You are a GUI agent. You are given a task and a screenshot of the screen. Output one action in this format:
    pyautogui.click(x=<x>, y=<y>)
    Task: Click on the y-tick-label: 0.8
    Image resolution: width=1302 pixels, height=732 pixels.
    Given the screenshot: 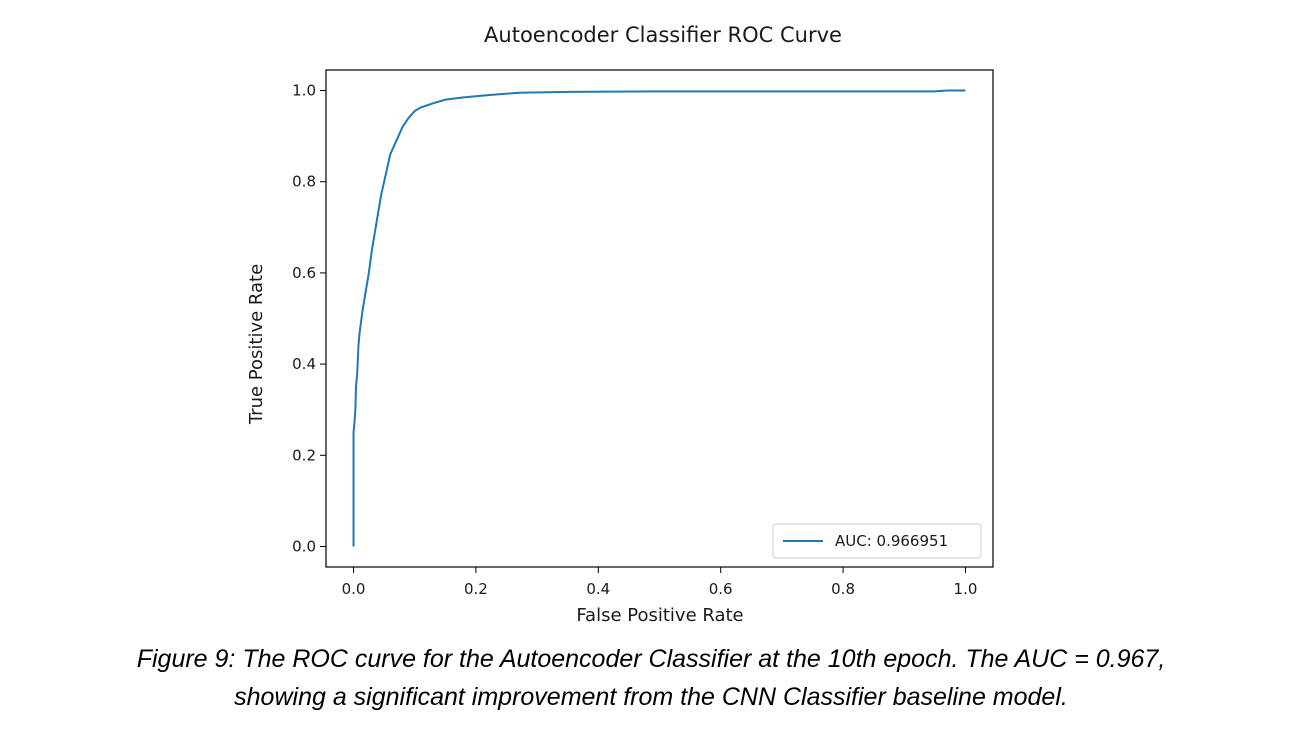 What is the action you would take?
    pyautogui.click(x=304, y=182)
    